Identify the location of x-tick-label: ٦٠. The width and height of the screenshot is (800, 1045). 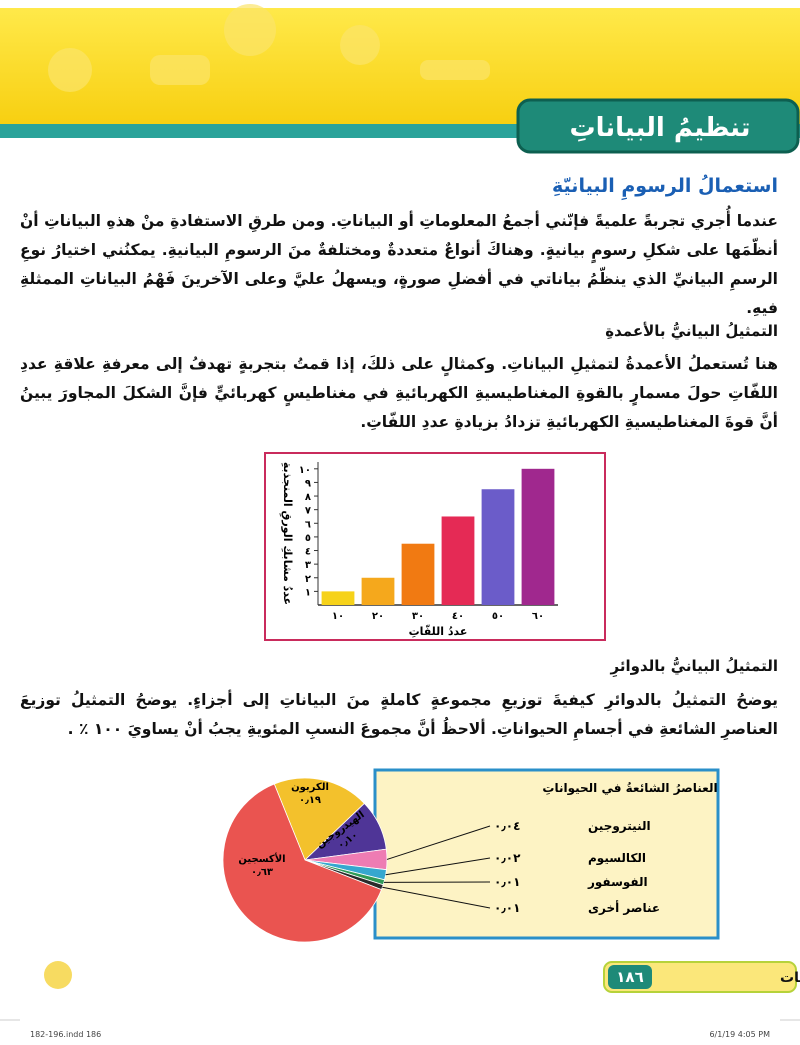
(538, 616).